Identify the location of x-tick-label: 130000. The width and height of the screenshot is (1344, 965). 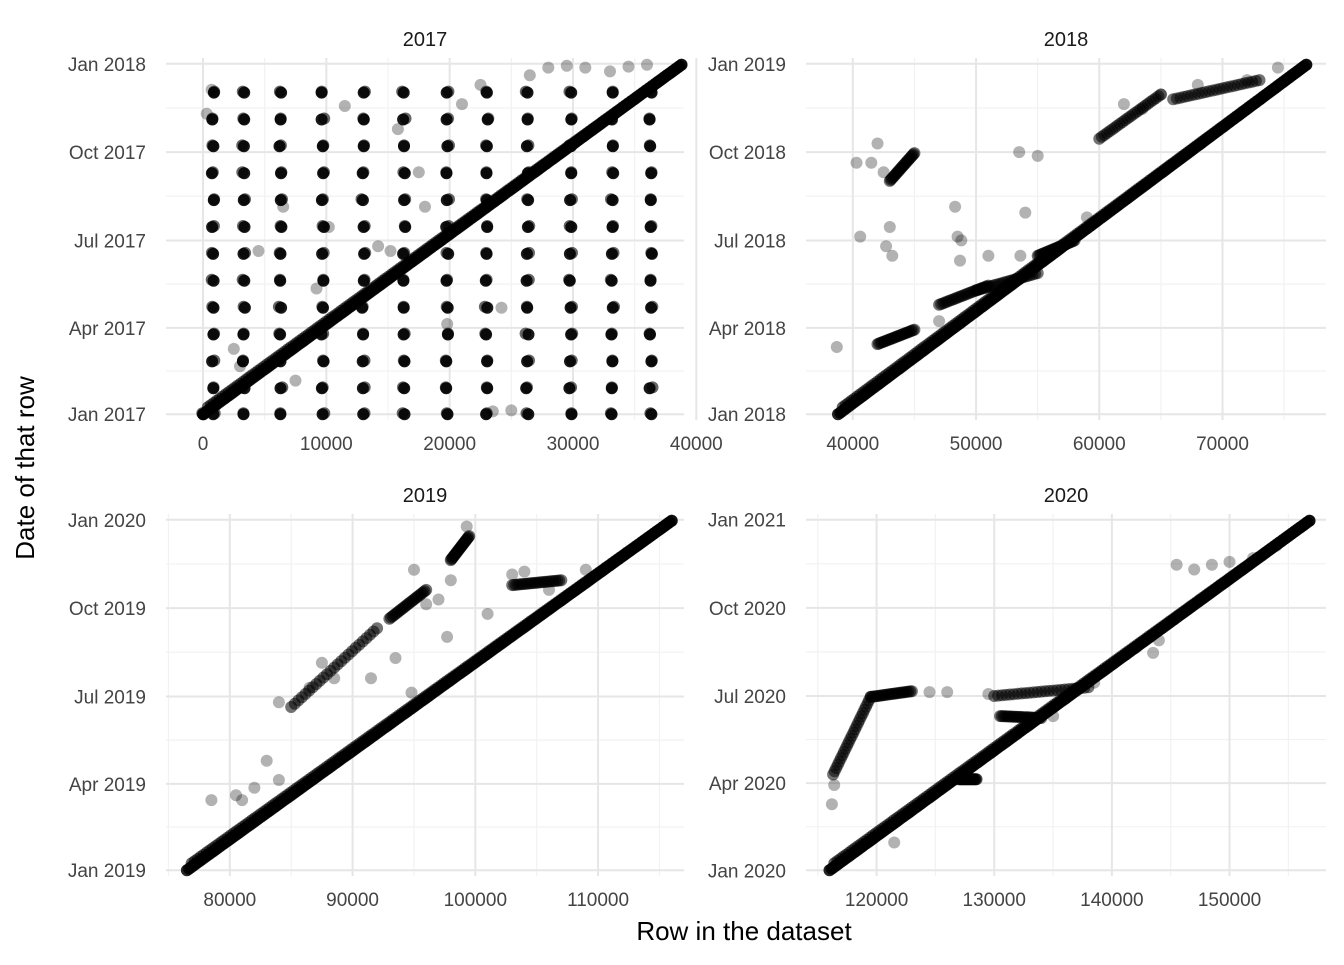
(994, 900).